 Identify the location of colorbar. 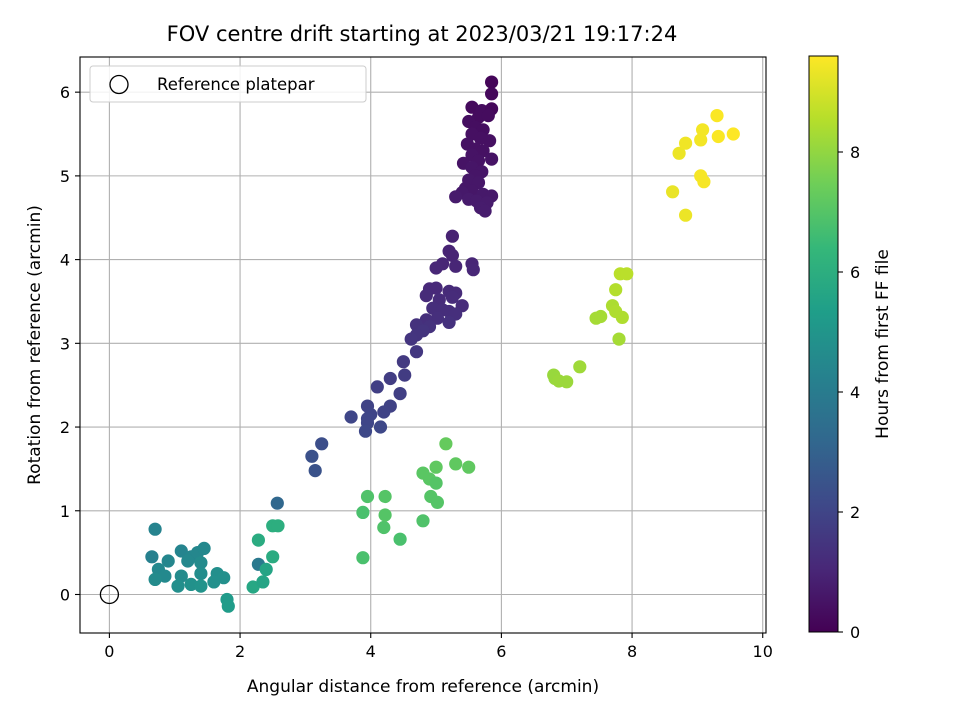
(823, 344).